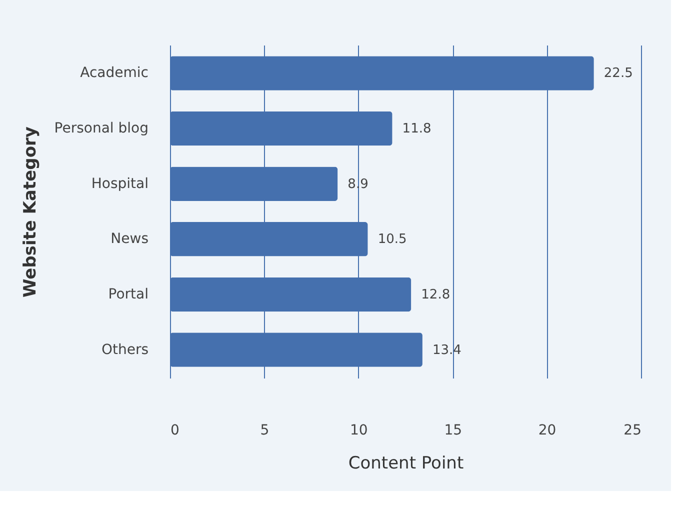 The width and height of the screenshot is (688, 511). Describe the element at coordinates (114, 73) in the screenshot. I see `y-tick-label: Academic` at that location.